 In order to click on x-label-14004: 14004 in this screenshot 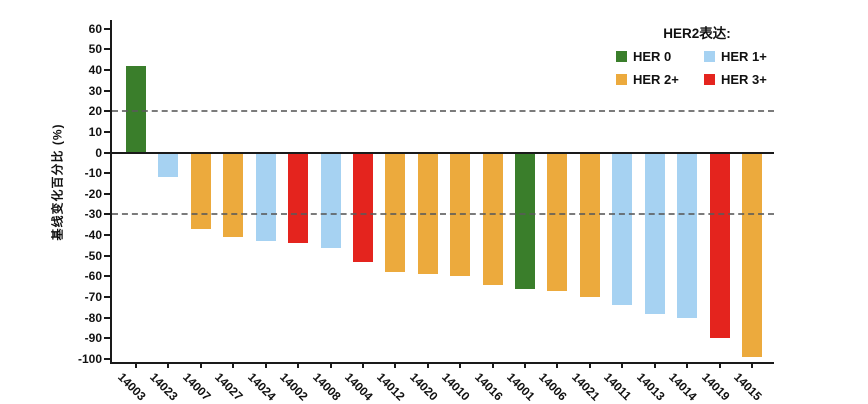, I will do `click(359, 387)`.